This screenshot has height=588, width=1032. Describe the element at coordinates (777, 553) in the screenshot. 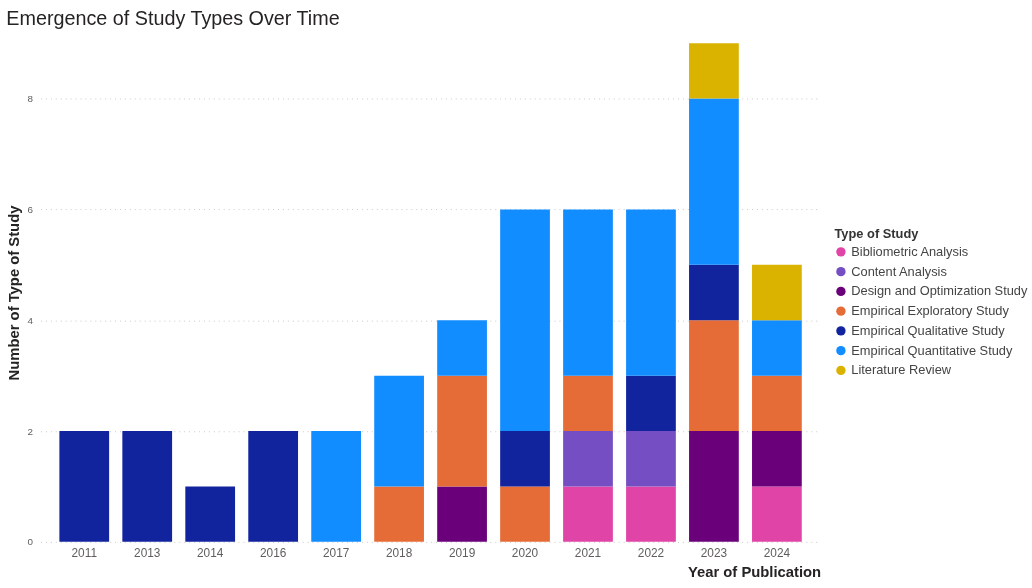

I see `x-tick-label: 2024` at that location.